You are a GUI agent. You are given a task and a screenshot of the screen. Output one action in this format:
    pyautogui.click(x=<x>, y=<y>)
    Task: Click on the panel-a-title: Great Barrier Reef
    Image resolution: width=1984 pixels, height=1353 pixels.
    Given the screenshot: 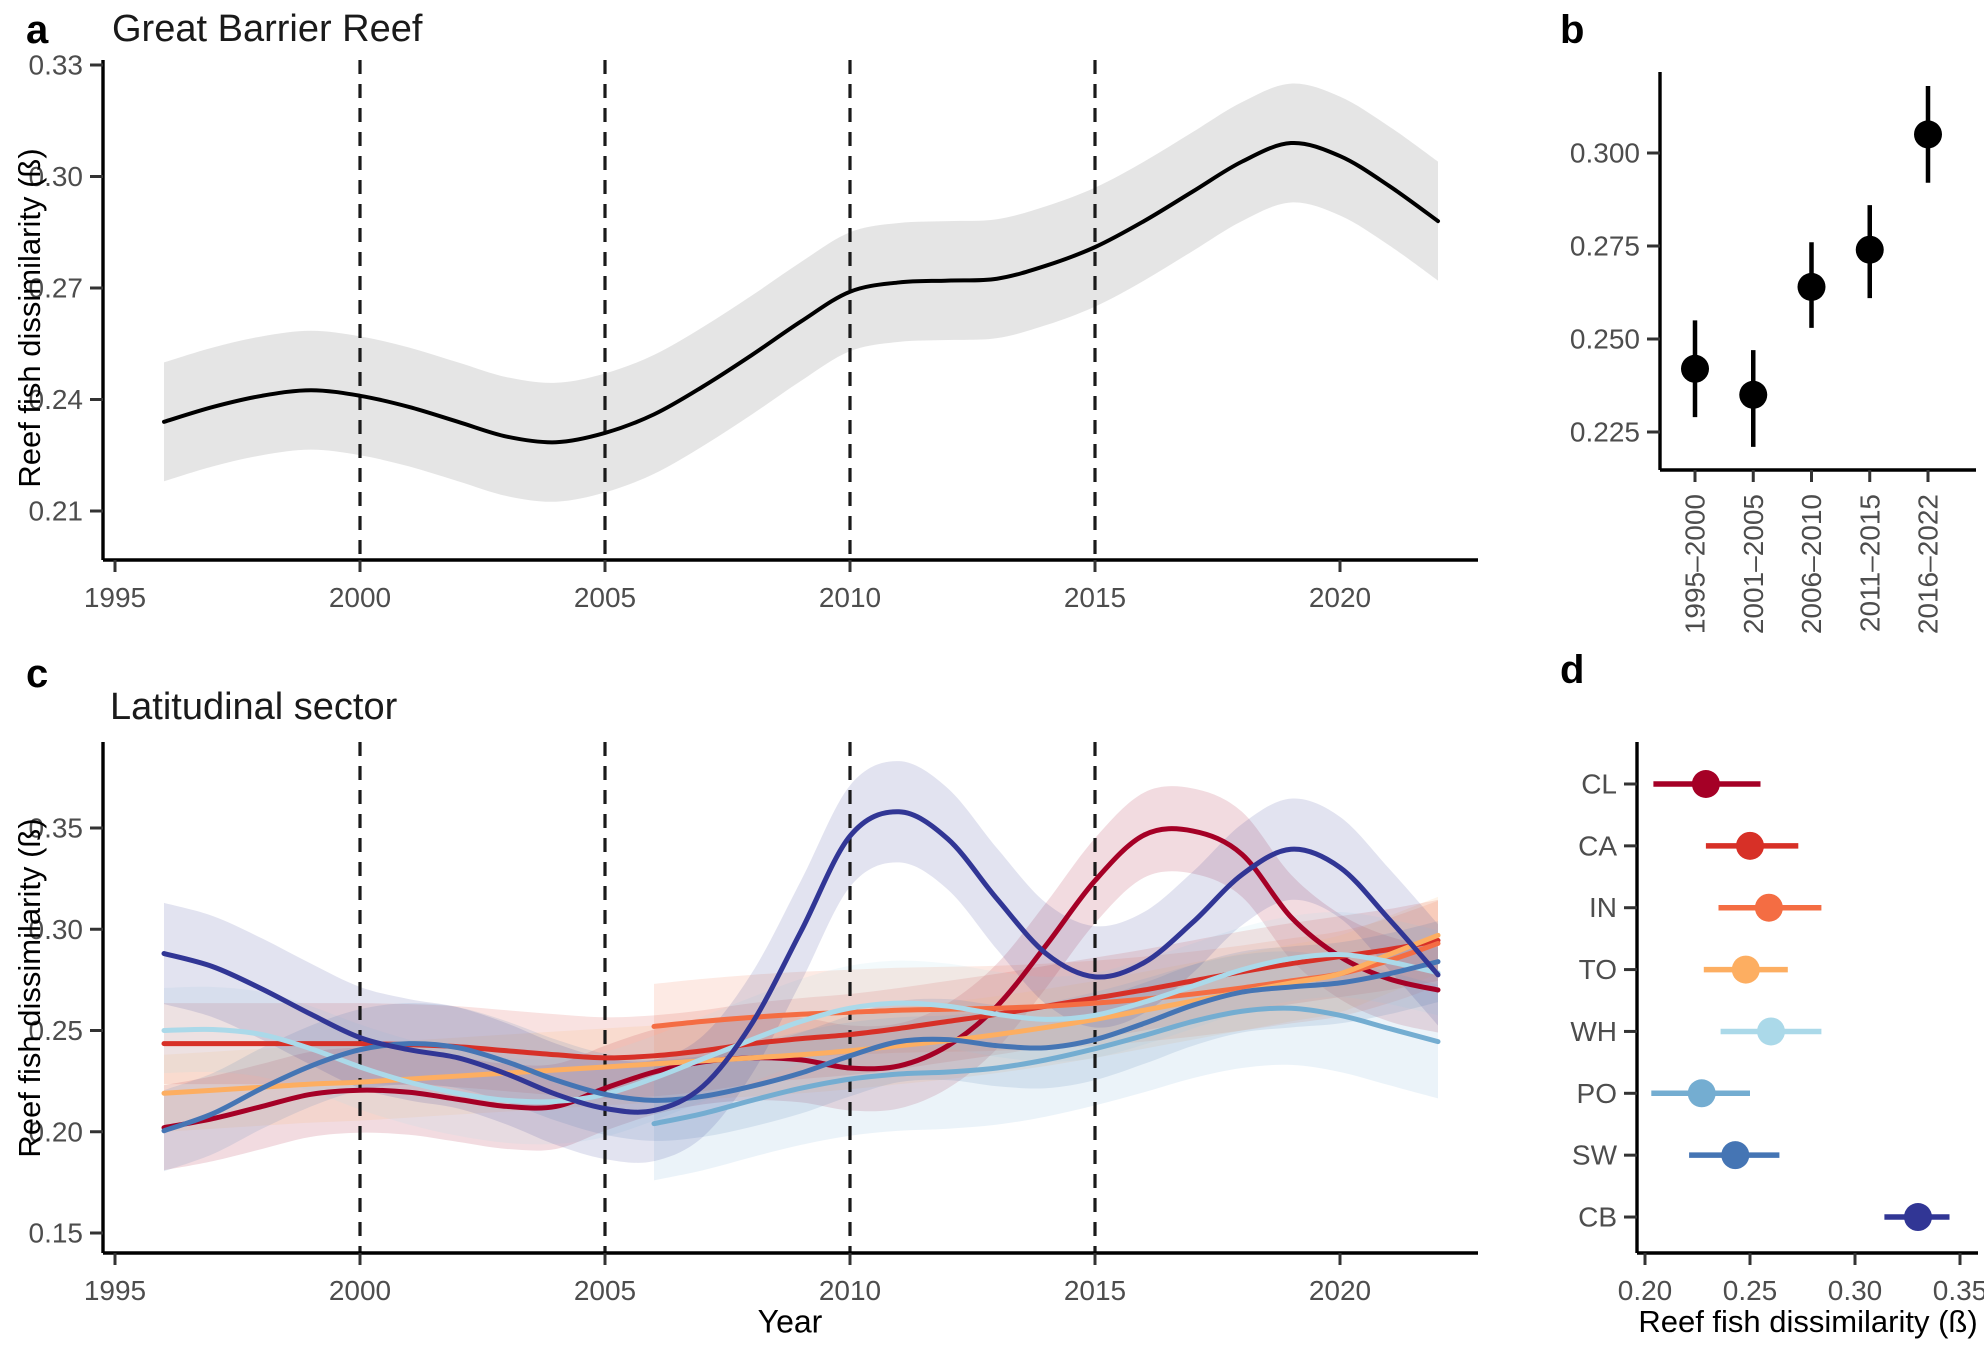 What is the action you would take?
    pyautogui.click(x=267, y=29)
    